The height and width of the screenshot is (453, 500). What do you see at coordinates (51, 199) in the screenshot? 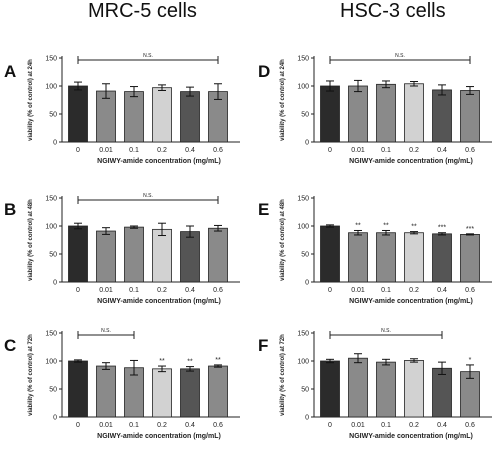
I see `panel-b-ytick-label-3: 150` at bounding box center [51, 199].